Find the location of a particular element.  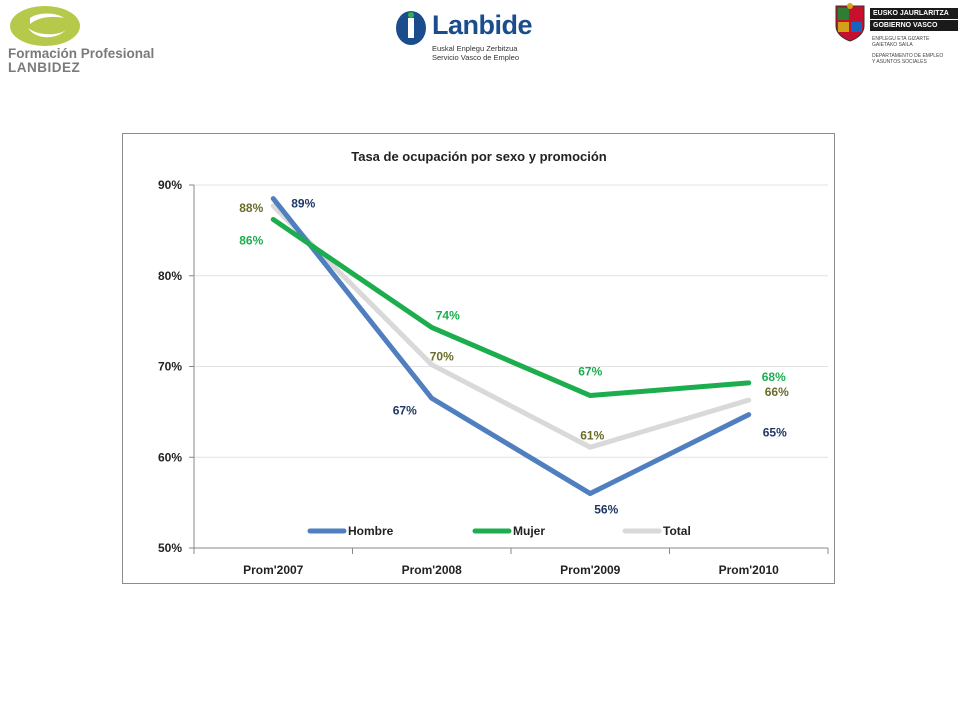

x-tick-label: Prom'2009 is located at coordinates (590, 570).